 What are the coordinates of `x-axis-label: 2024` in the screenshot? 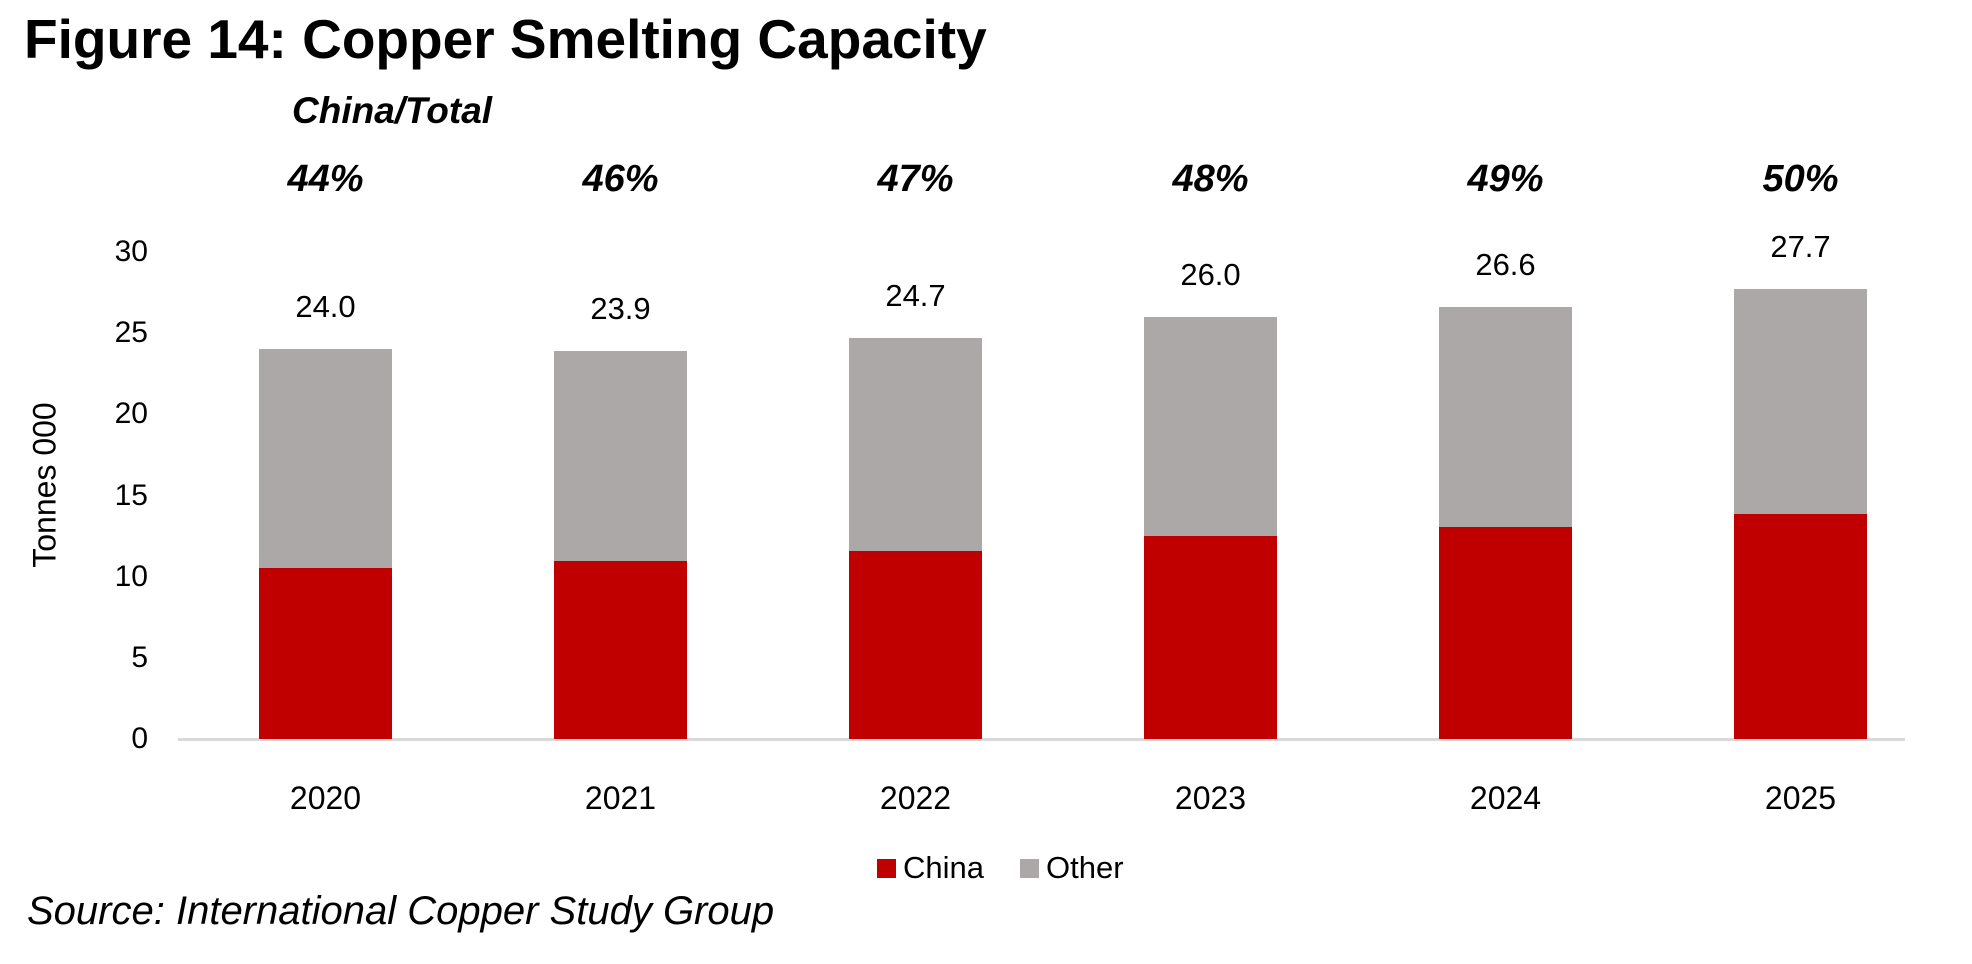 It's located at (1505, 798).